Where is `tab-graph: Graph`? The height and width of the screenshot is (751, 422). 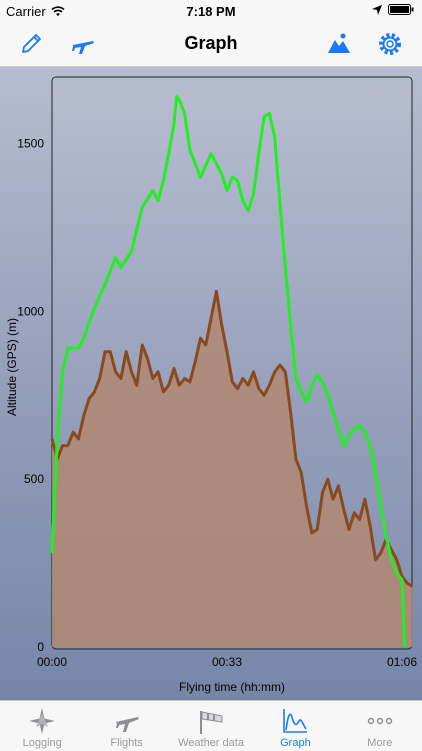
tab-graph: Graph is located at coordinates (295, 726).